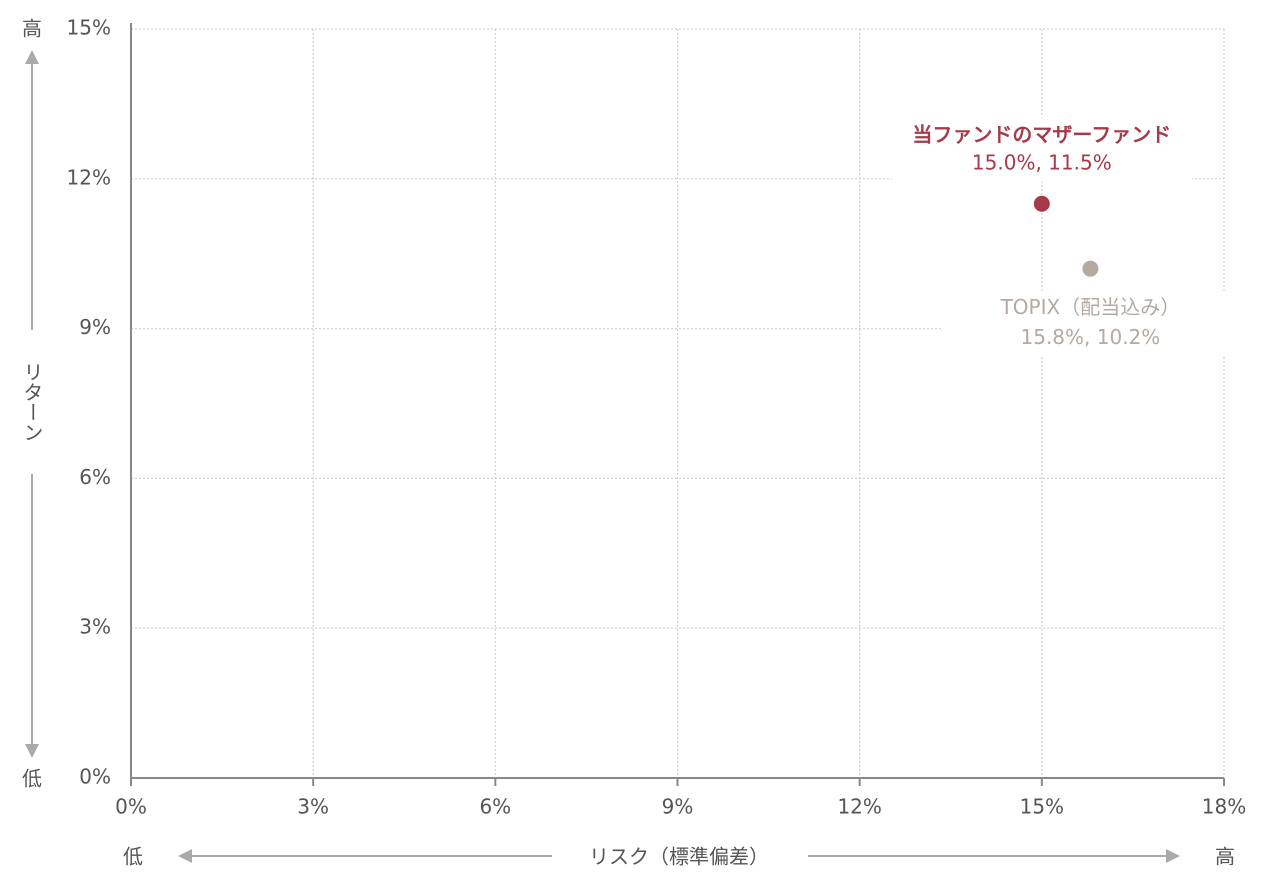  Describe the element at coordinates (89, 28) in the screenshot. I see `y-tick-label: 15%` at that location.